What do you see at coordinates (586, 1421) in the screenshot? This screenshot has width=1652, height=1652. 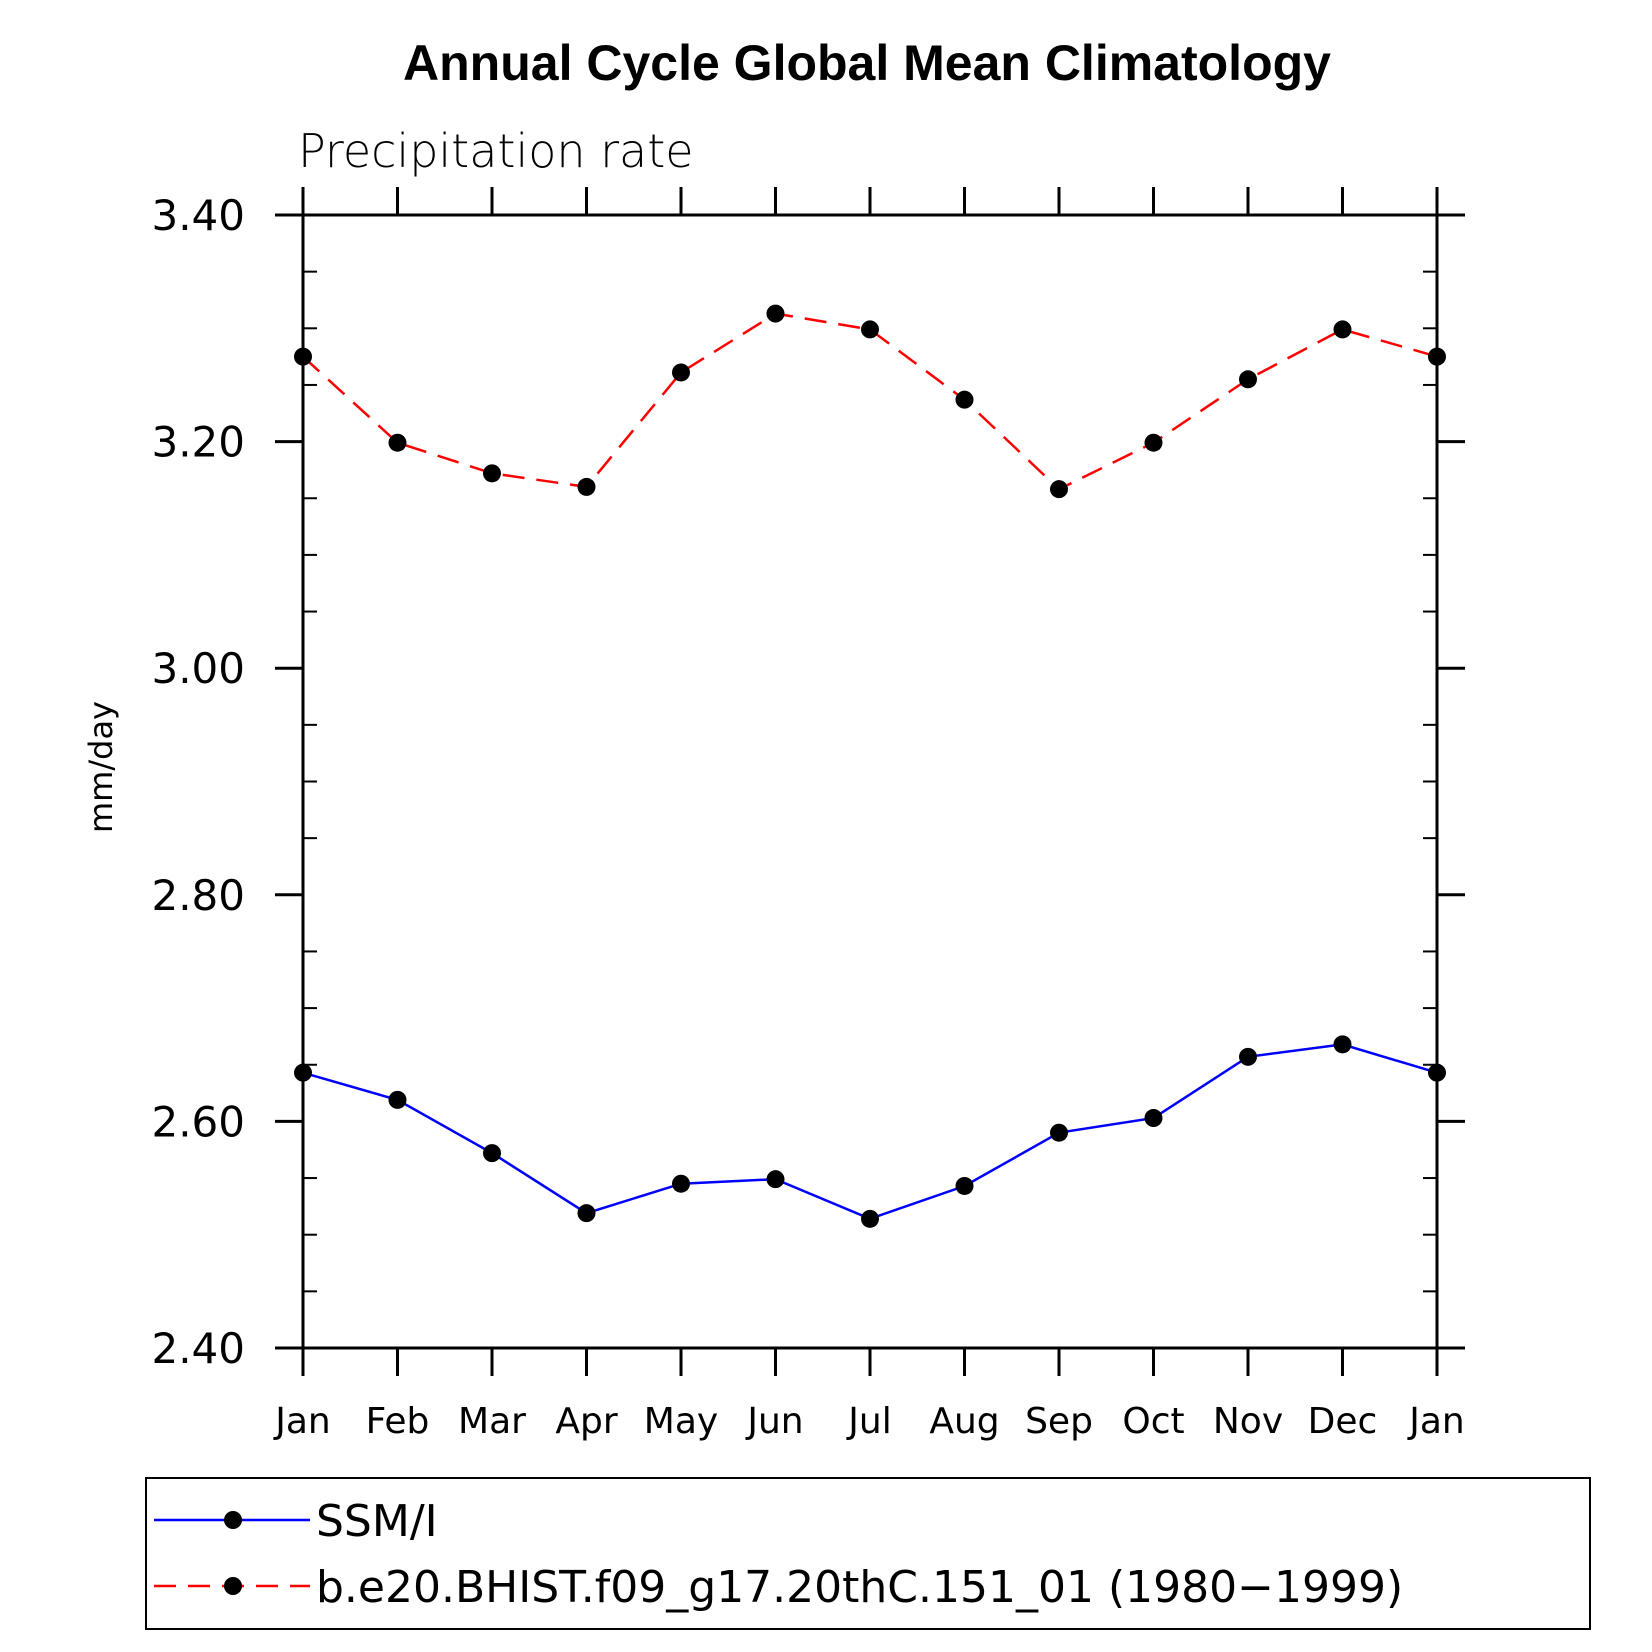 I see `x-tick-label: Apr` at bounding box center [586, 1421].